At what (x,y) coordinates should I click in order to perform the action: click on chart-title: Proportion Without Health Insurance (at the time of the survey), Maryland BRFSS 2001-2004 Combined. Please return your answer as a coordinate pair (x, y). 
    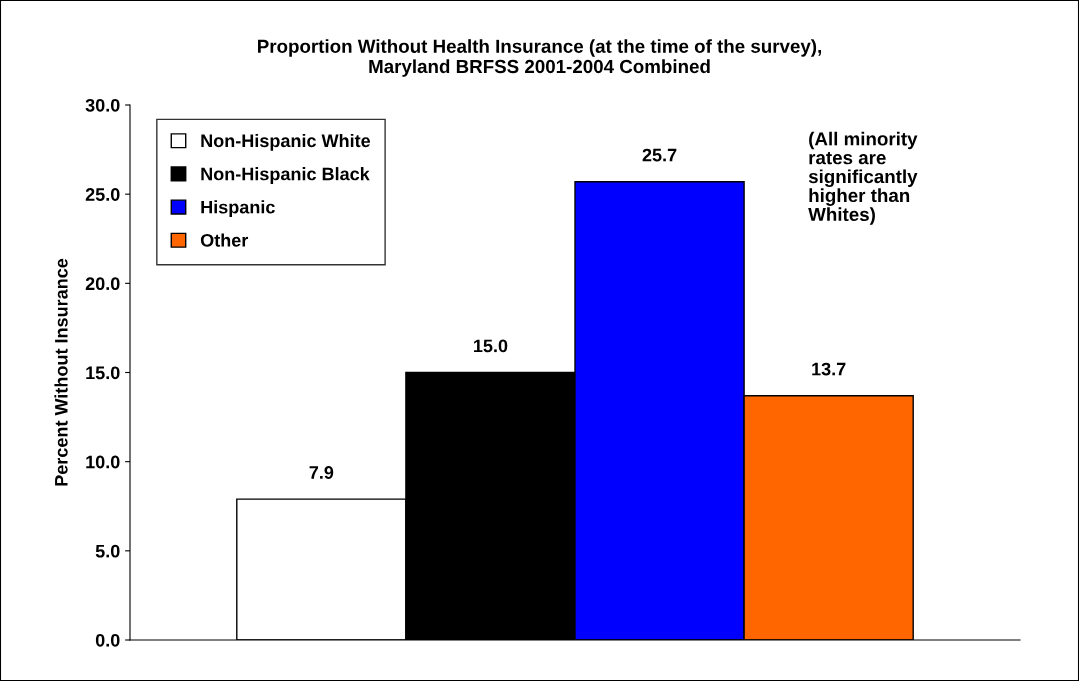
    Looking at the image, I should click on (540, 58).